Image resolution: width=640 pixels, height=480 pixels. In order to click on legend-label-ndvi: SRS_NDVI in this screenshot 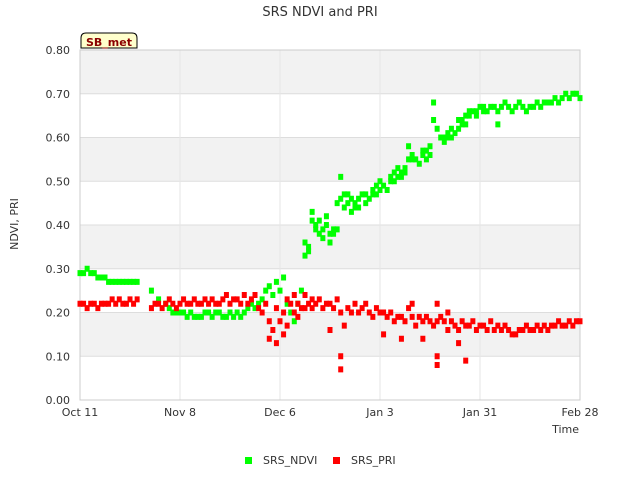, I will do `click(290, 460)`.